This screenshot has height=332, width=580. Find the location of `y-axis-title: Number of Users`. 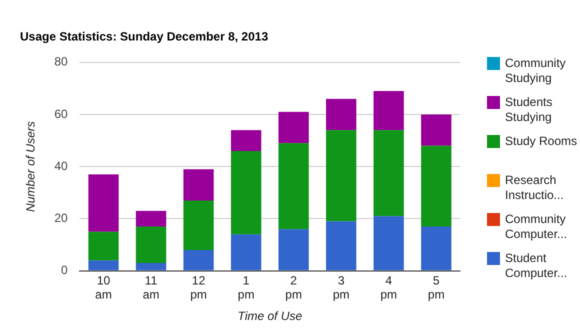

y-axis-title: Number of Users is located at coordinates (31, 166).